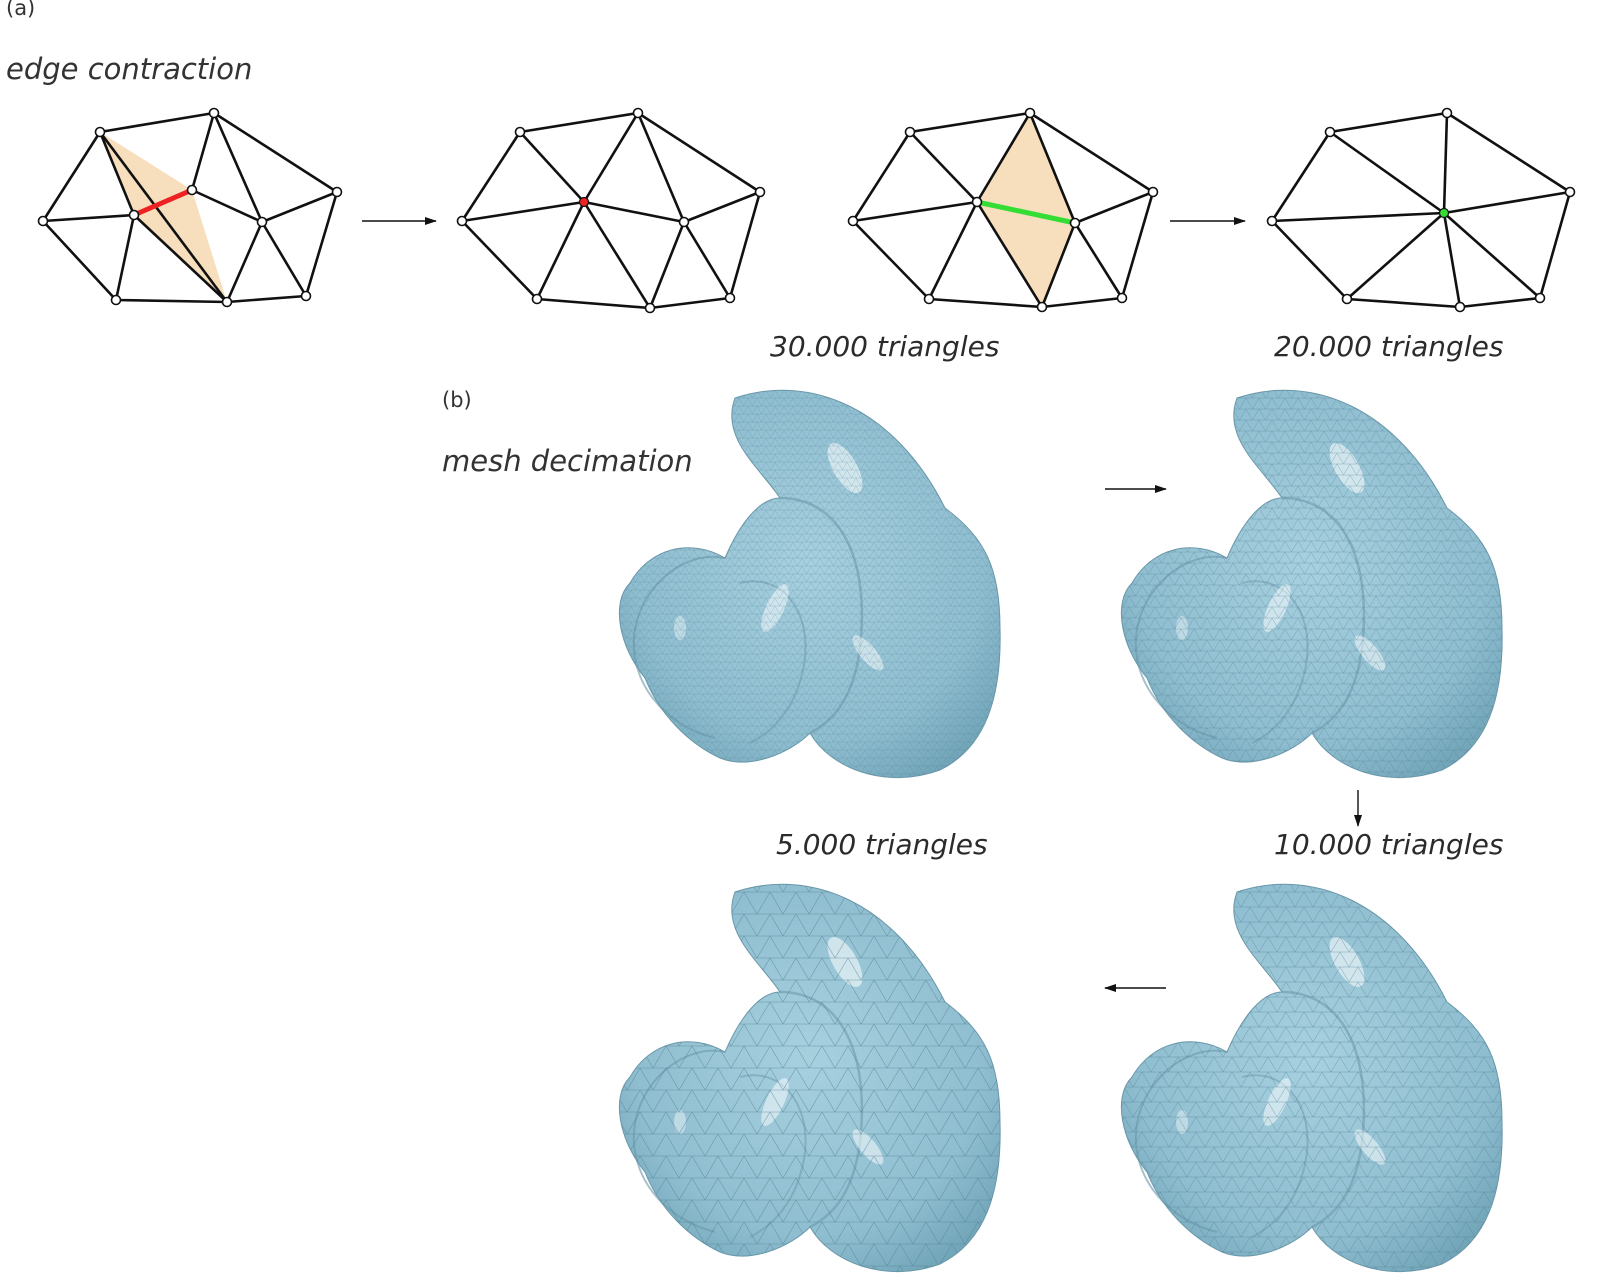  What do you see at coordinates (21, 10) in the screenshot?
I see `panel-a-tag: (a)` at bounding box center [21, 10].